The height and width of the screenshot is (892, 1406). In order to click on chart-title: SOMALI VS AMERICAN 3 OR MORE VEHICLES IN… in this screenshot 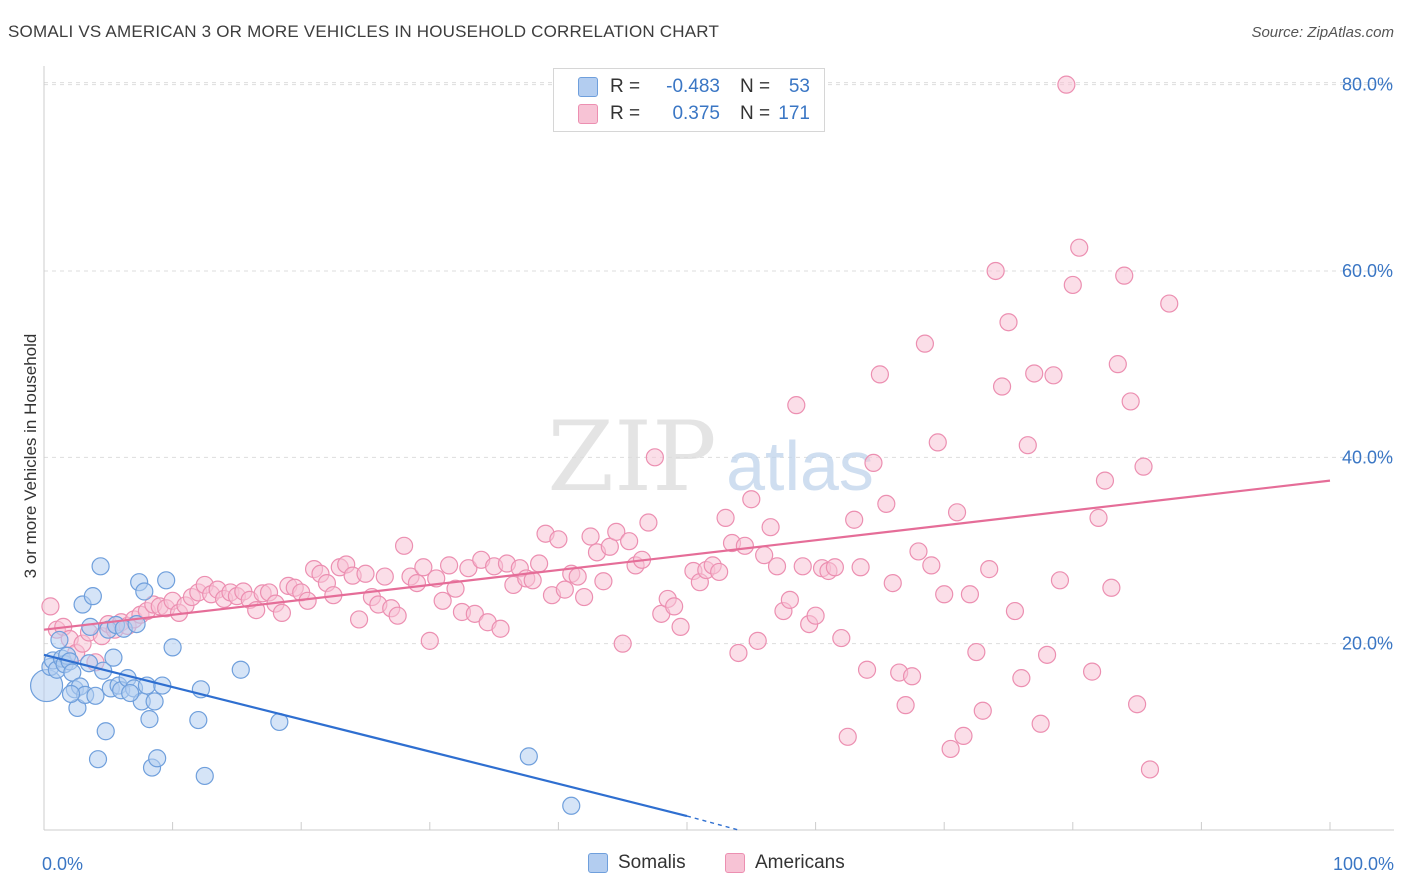, I will do `click(364, 31)`.